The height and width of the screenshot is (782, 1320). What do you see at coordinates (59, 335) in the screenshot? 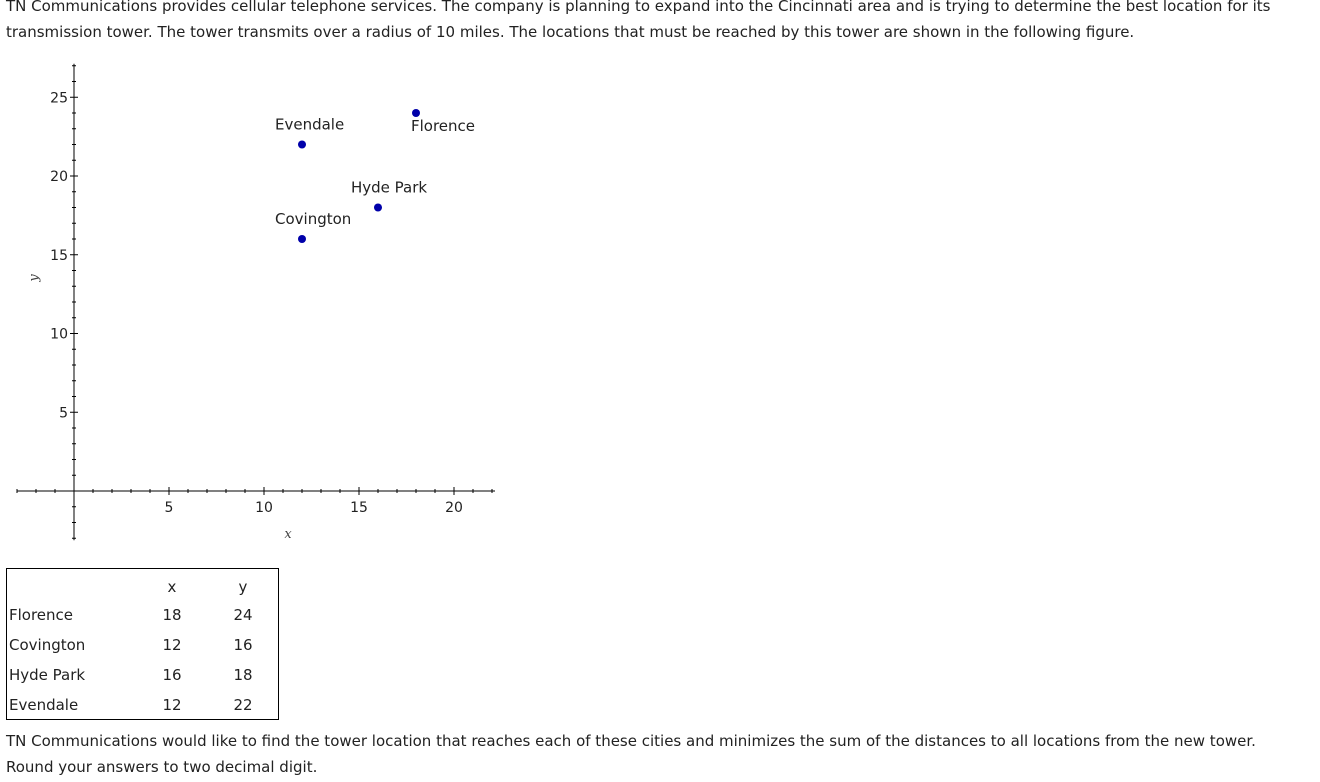
I see `y-tick-label: 10` at bounding box center [59, 335].